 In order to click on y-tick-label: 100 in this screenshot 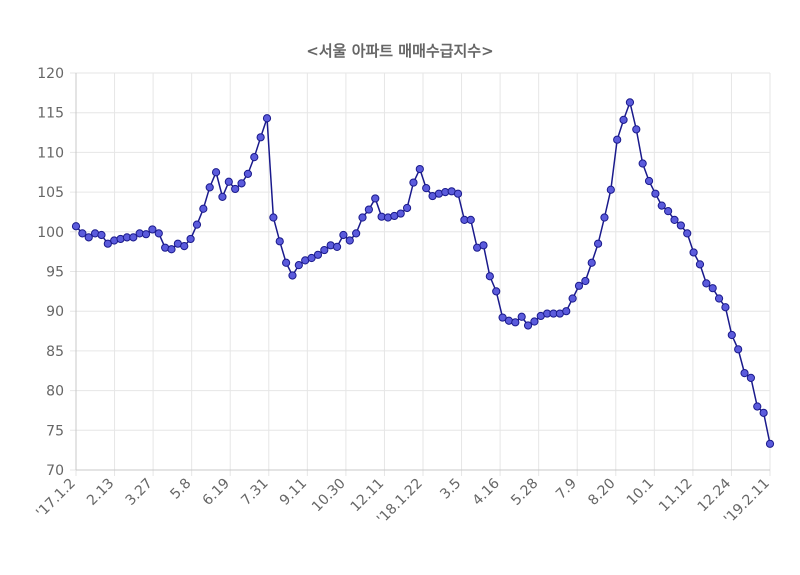, I will do `click(50, 233)`.